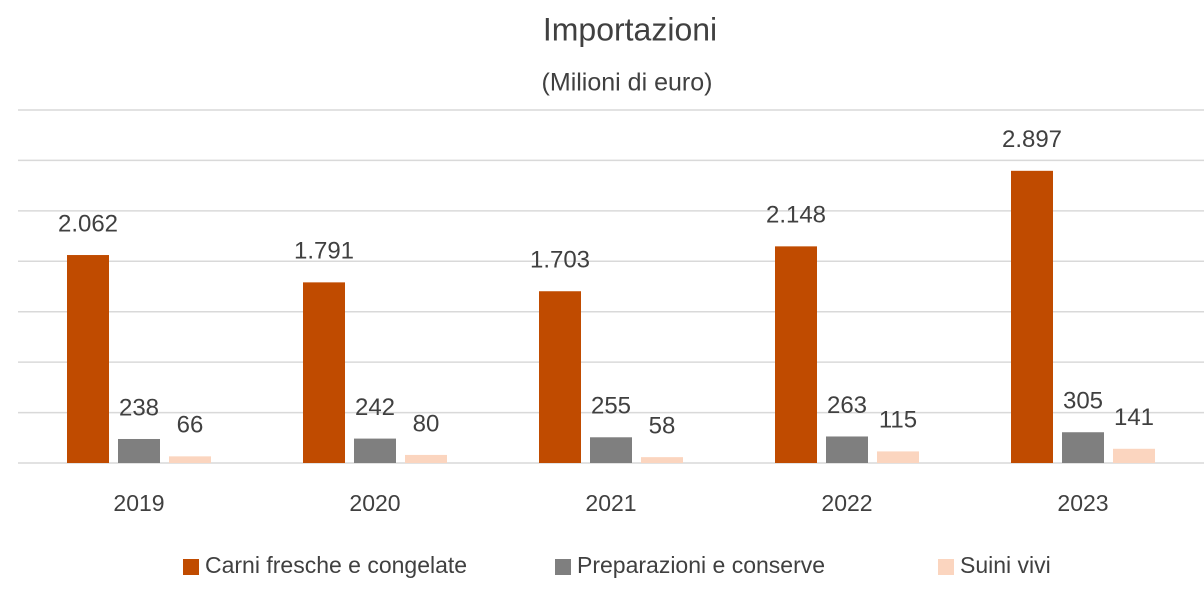 This screenshot has width=1204, height=591. Describe the element at coordinates (630, 29) in the screenshot. I see `chart-title: Importazioni` at that location.